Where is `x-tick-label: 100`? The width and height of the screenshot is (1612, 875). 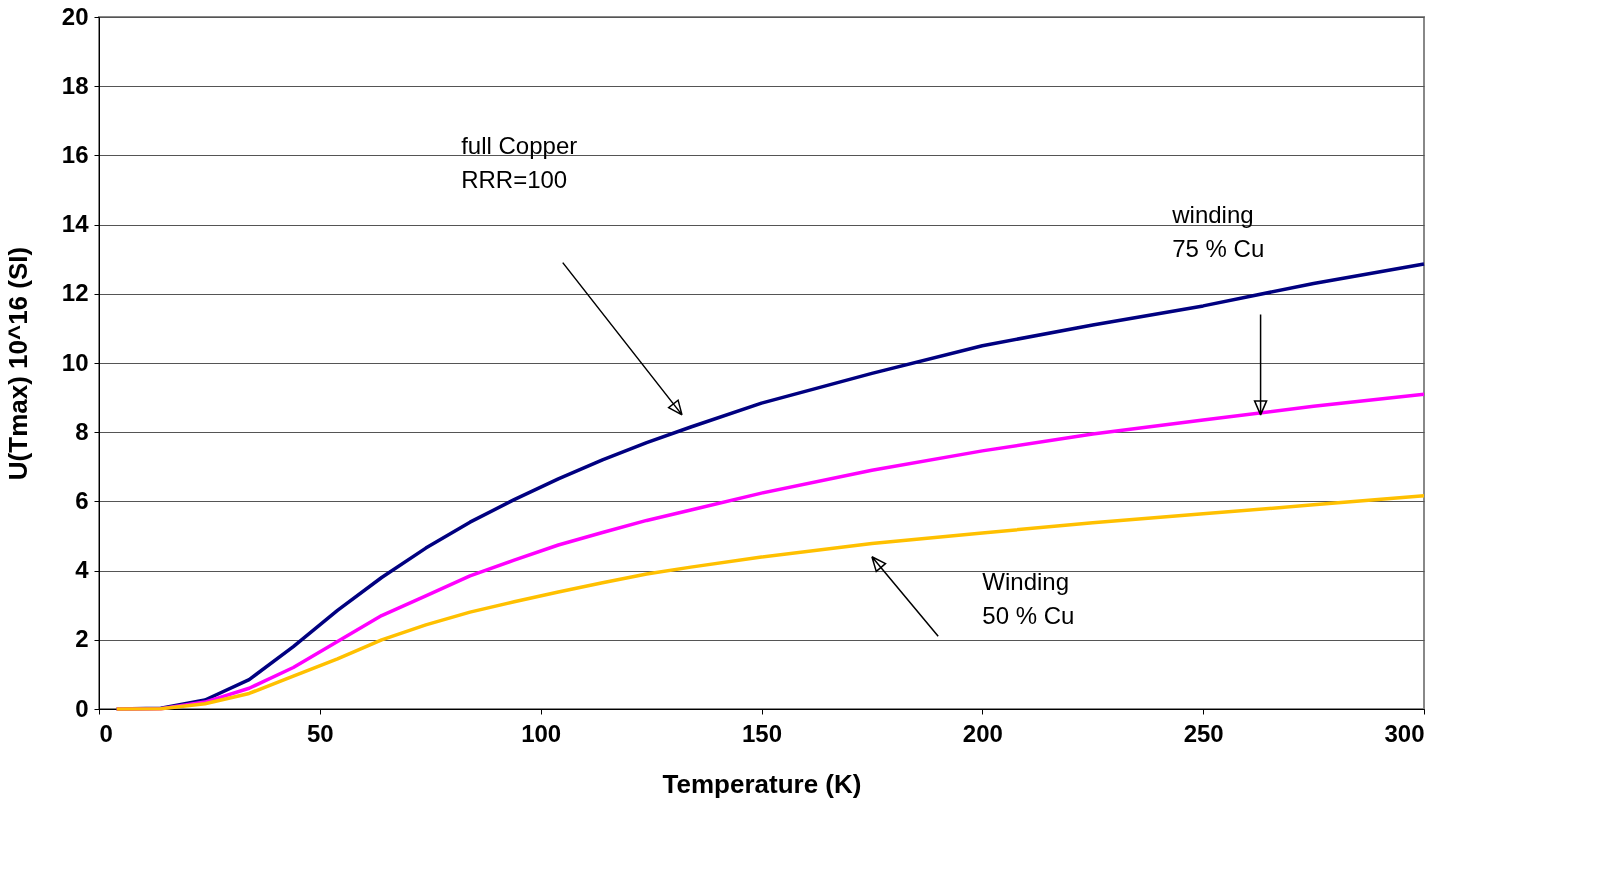 x-tick-label: 100 is located at coordinates (541, 733).